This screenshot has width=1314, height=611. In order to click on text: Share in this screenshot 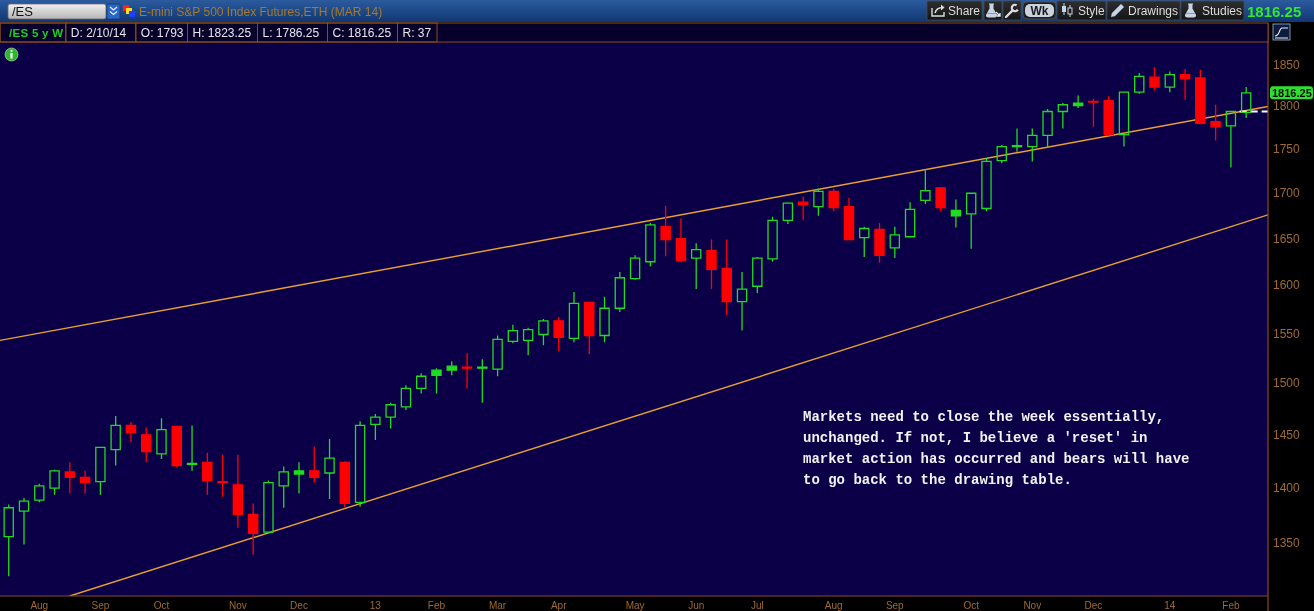, I will do `click(964, 11)`.